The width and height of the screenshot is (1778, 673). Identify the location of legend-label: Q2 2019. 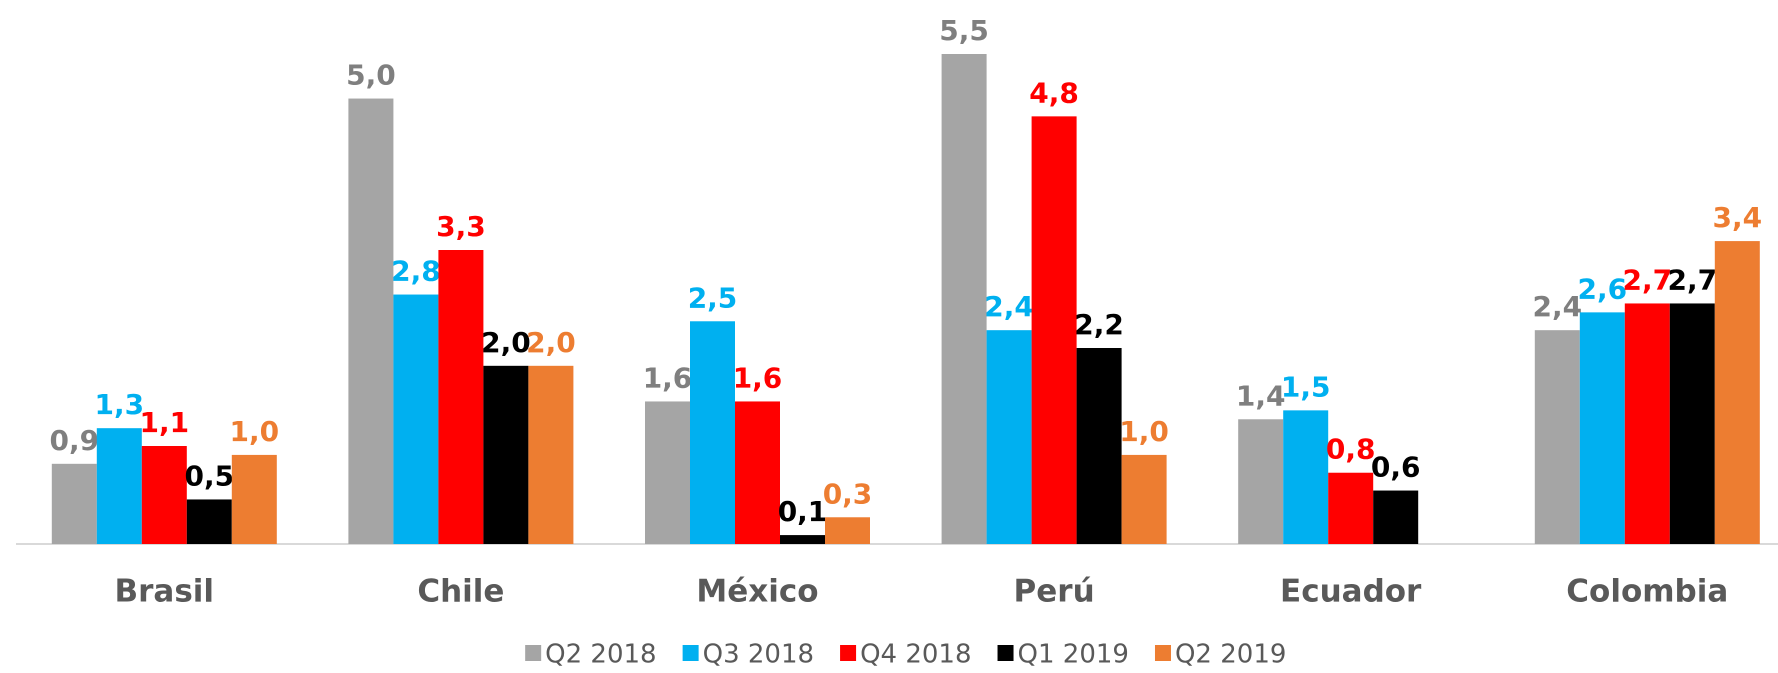
(1230, 655).